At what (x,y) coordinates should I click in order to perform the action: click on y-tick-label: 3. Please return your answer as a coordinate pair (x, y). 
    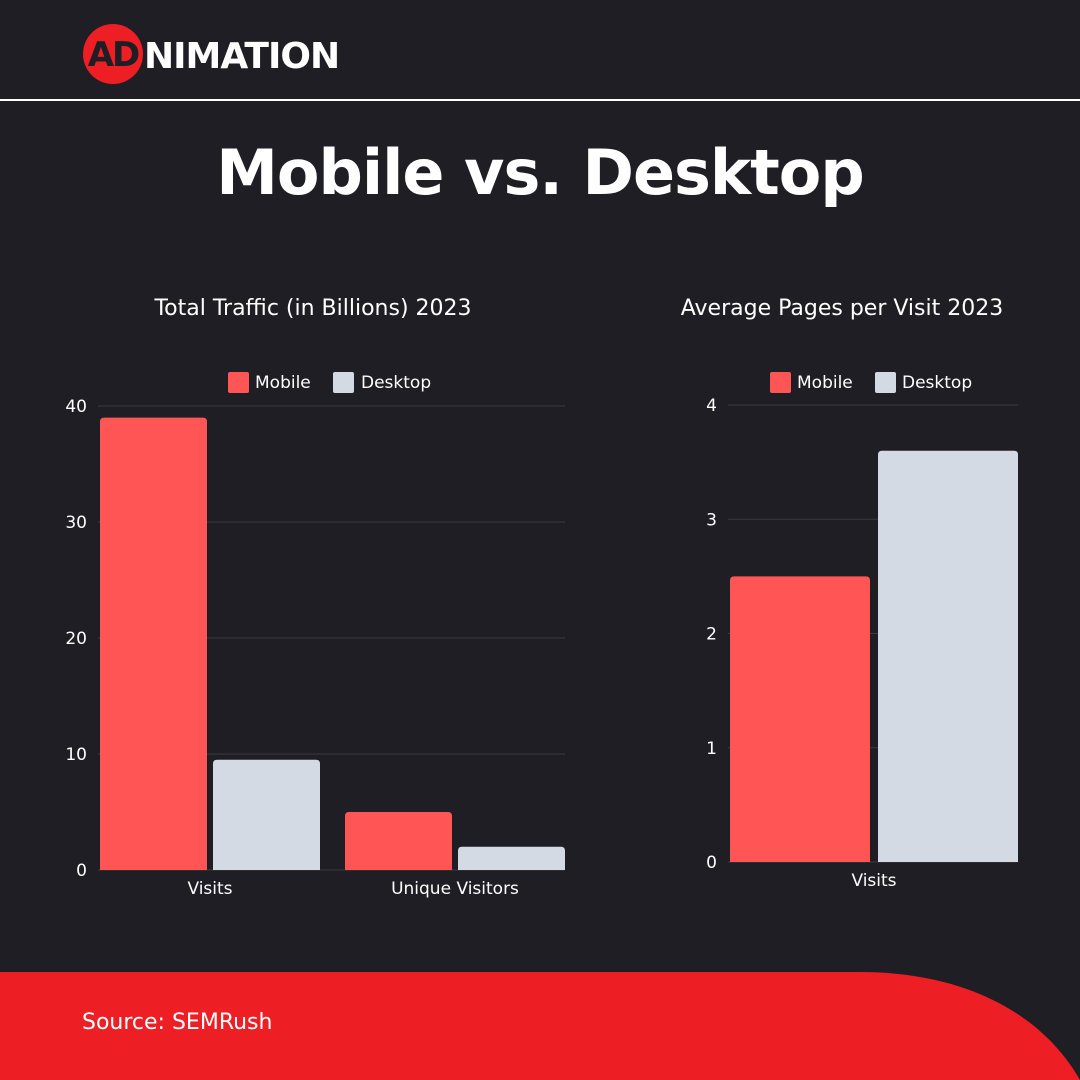
    Looking at the image, I should click on (711, 520).